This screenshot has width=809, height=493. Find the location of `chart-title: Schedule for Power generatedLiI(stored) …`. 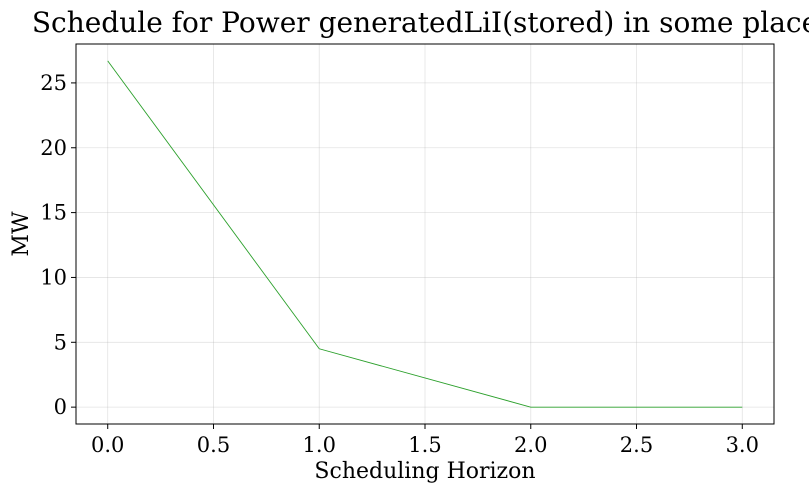

chart-title: Schedule for Power generatedLiI(stored) … is located at coordinates (420, 22).